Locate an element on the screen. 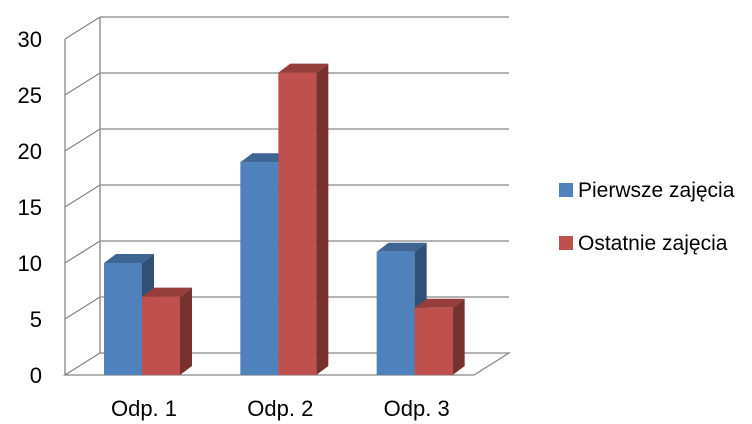  legend-label: Pierwsze zajęcia is located at coordinates (656, 190).